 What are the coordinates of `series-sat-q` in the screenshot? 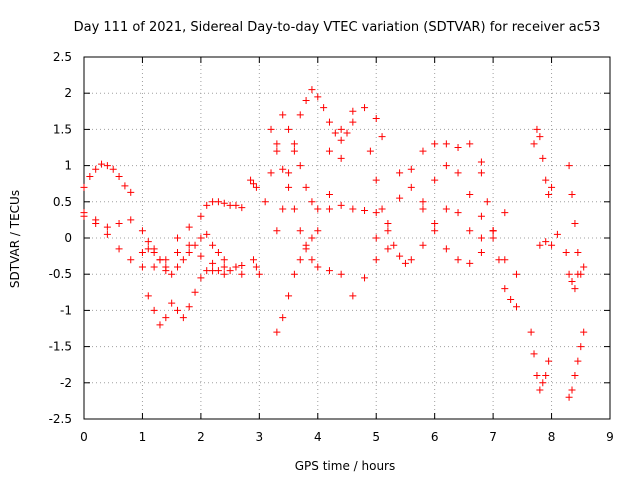 It's located at (469, 220).